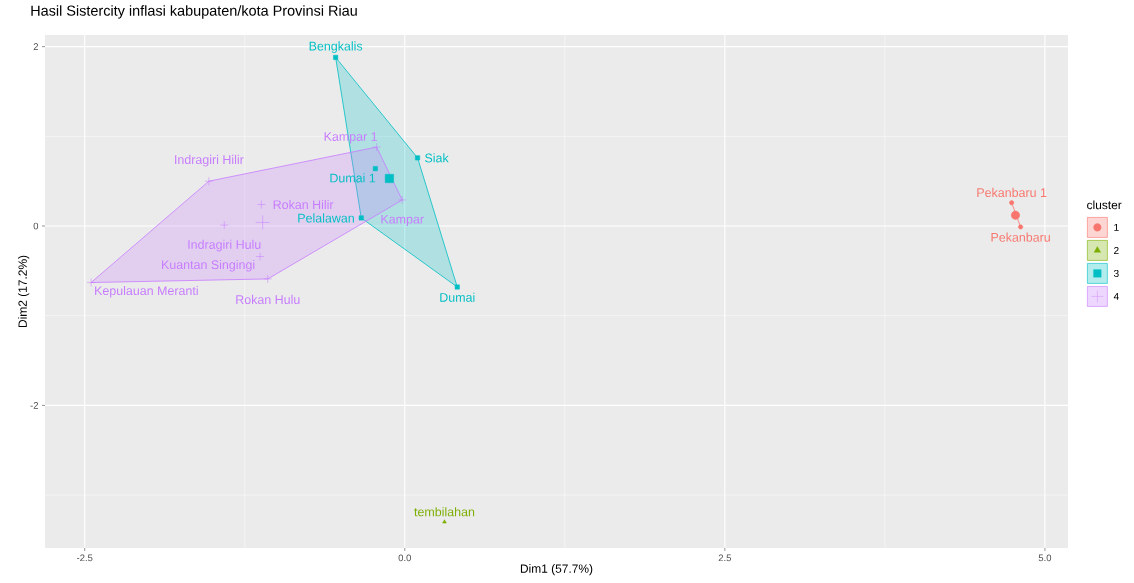  What do you see at coordinates (326, 218) in the screenshot?
I see `data-label: Pelalawan` at bounding box center [326, 218].